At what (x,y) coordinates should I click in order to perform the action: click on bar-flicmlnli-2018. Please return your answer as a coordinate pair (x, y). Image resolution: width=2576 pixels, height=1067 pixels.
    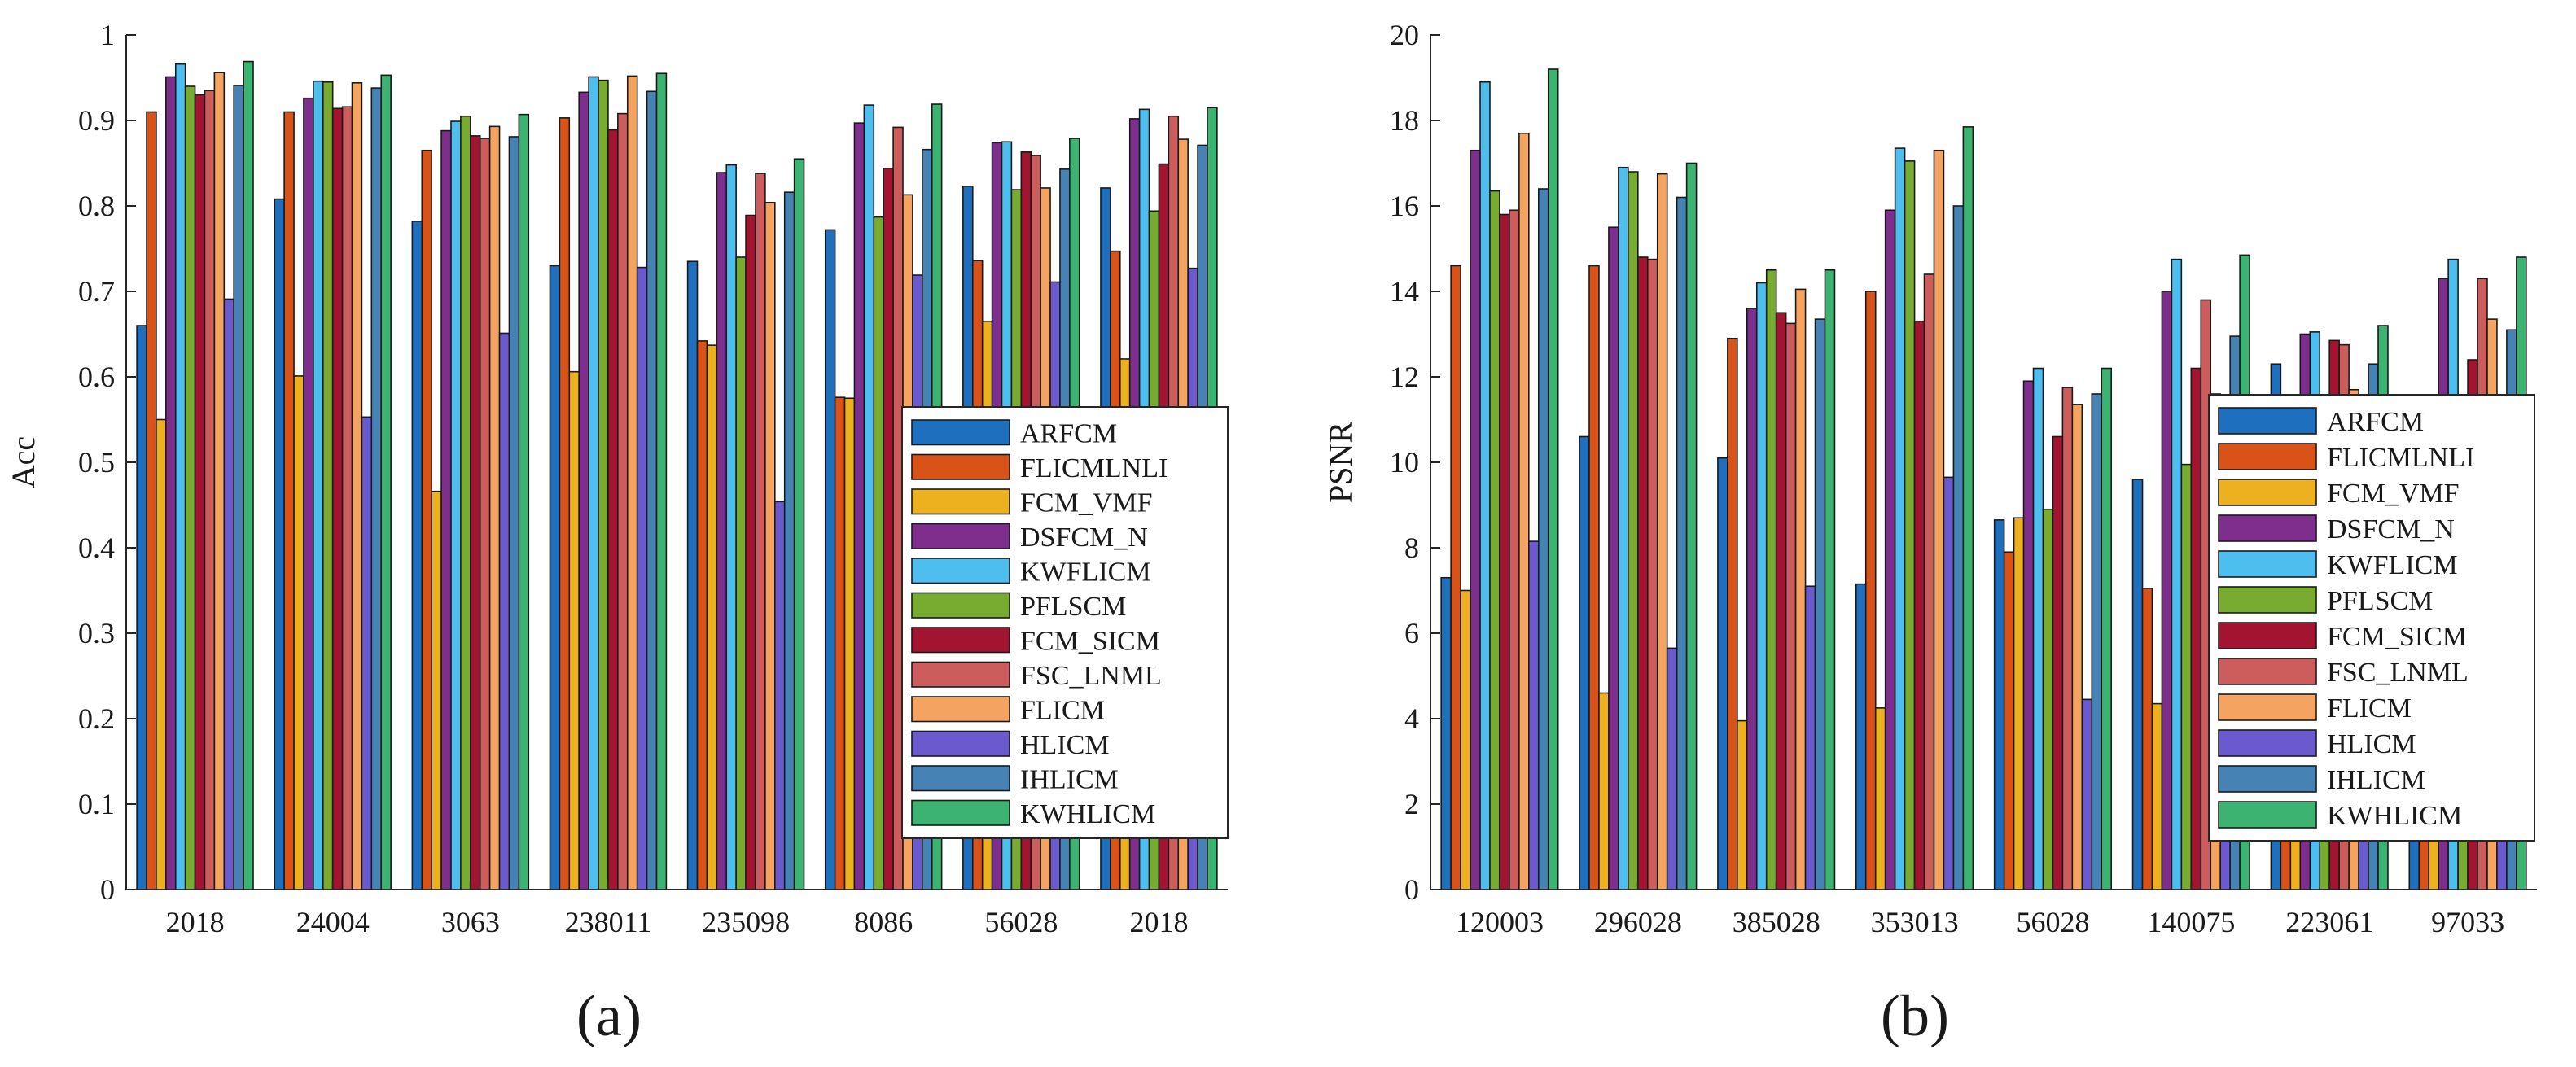
    Looking at the image, I should click on (151, 501).